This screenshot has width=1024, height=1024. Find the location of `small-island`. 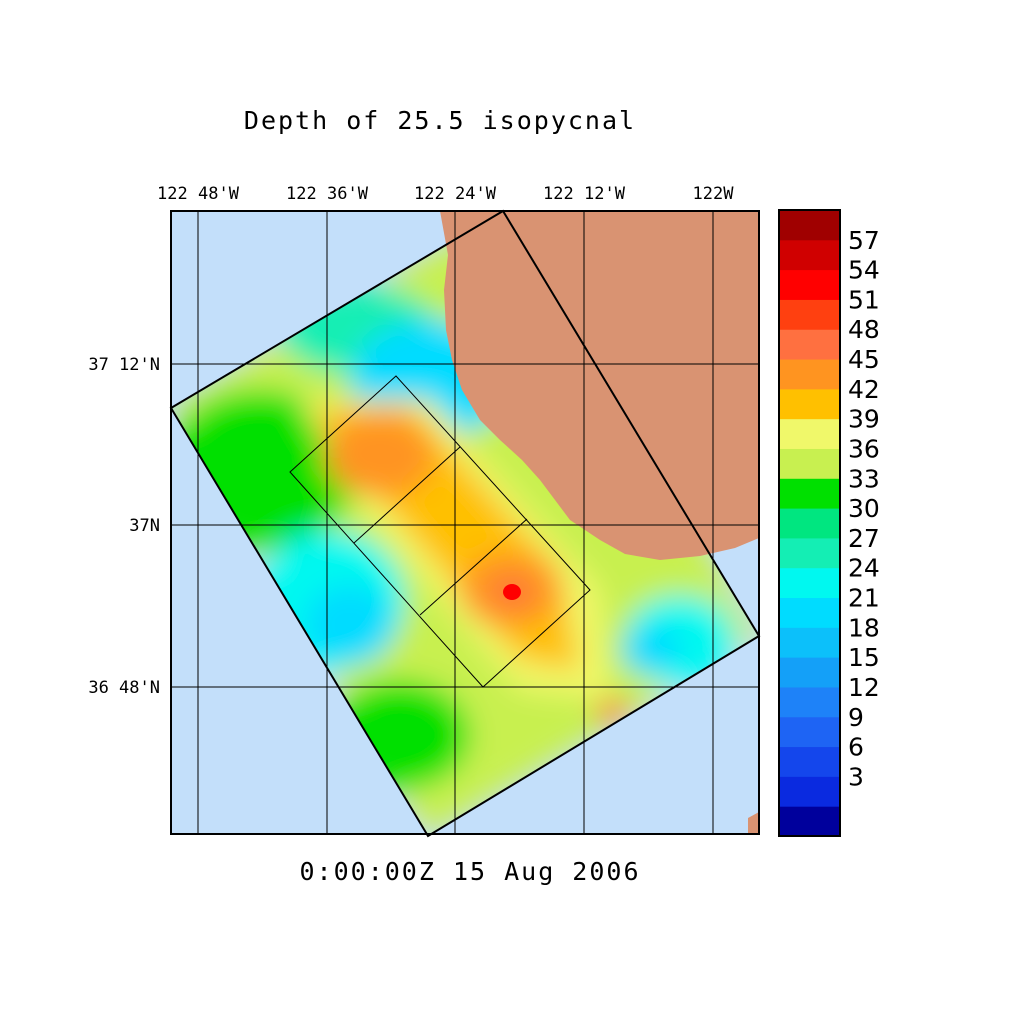

small-island is located at coordinates (753, 823).